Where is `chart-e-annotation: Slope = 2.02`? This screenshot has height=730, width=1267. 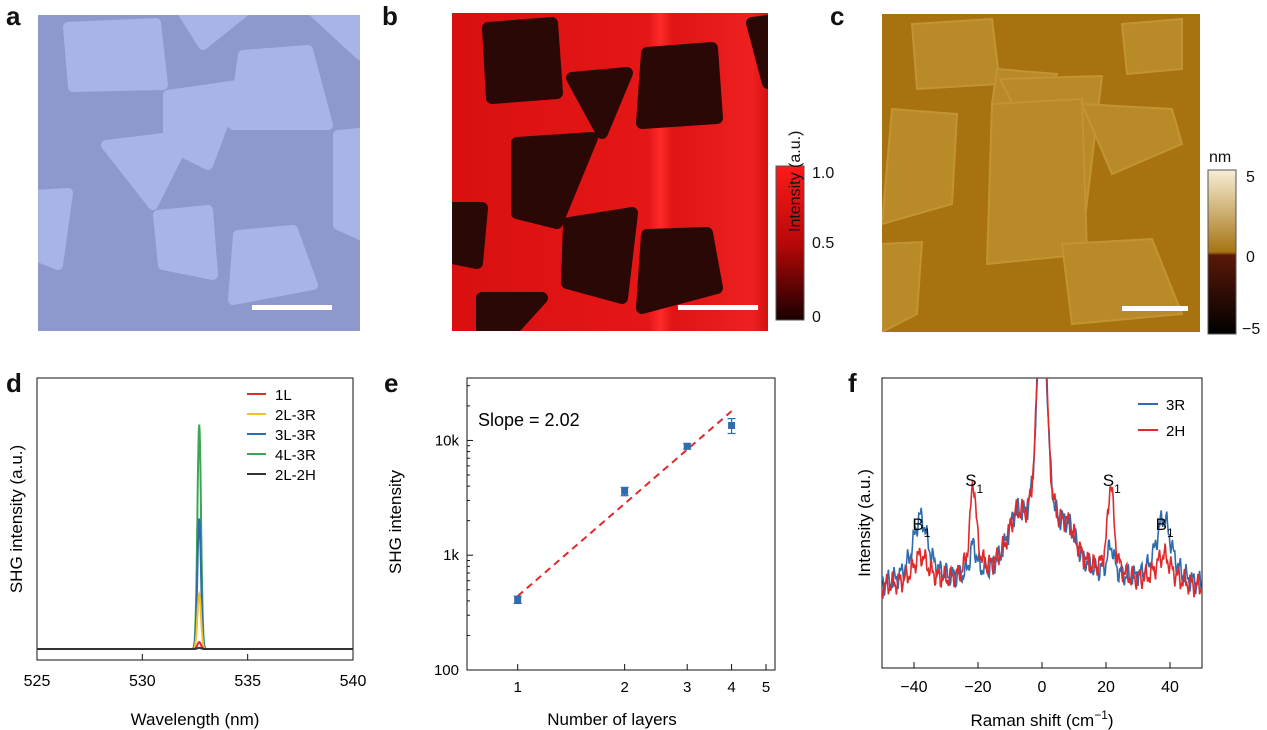
chart-e-annotation: Slope = 2.02 is located at coordinates (529, 420).